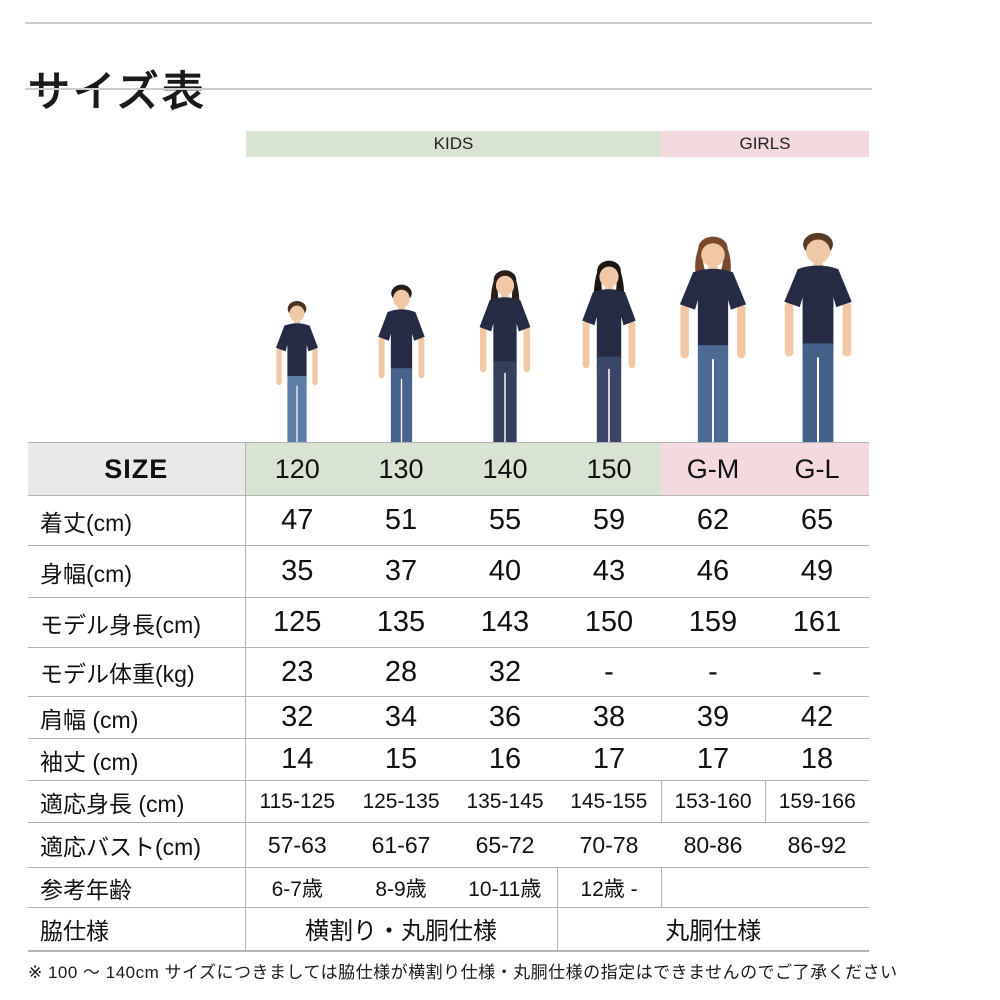 Image resolution: width=1000 pixels, height=1000 pixels. What do you see at coordinates (297, 759) in the screenshot?
I see `cell: 14` at bounding box center [297, 759].